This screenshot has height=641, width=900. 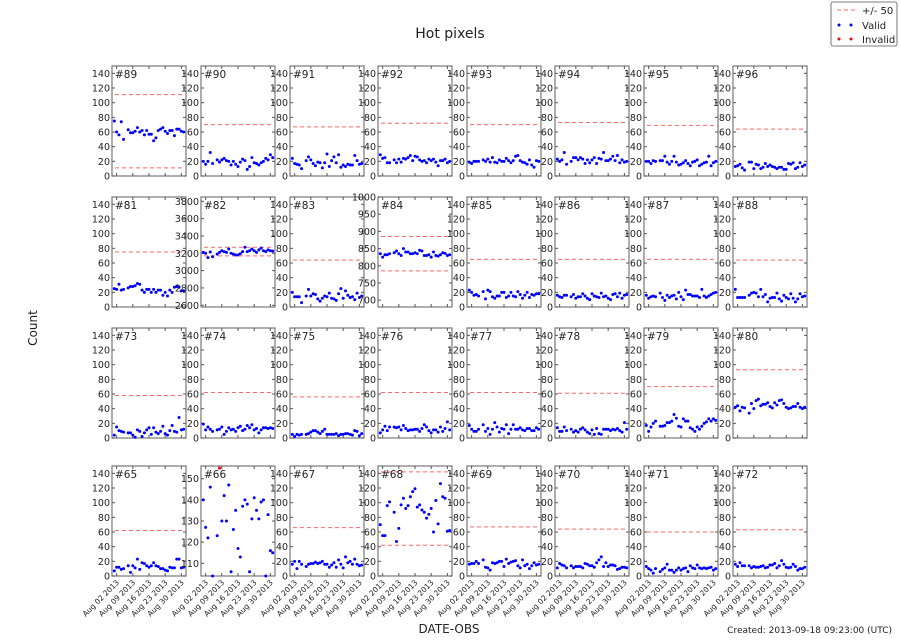 What do you see at coordinates (367, 249) in the screenshot?
I see `y-tick-label: 850` at bounding box center [367, 249].